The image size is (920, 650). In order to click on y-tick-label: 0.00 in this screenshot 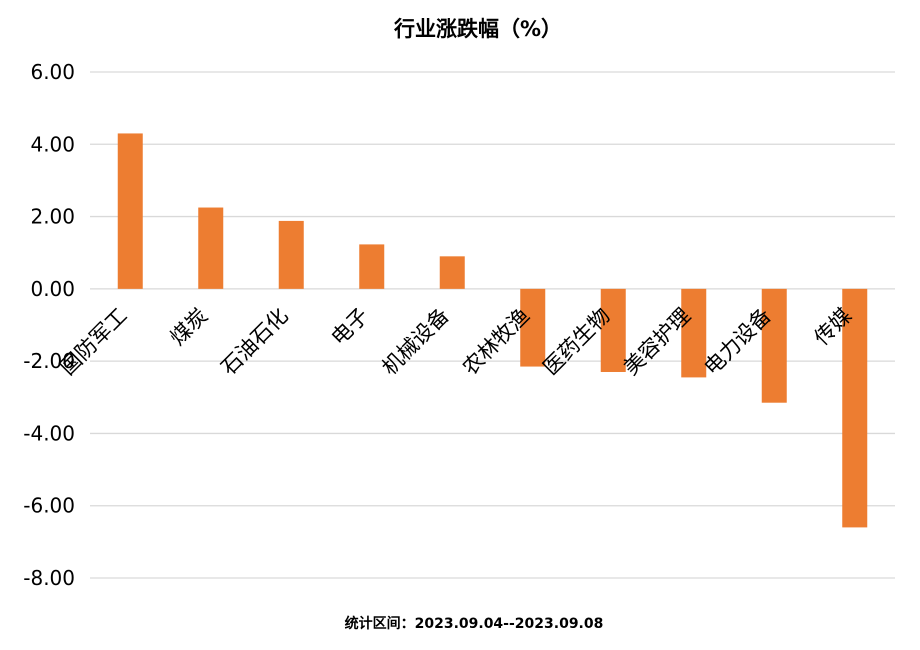, I will do `click(52, 289)`.